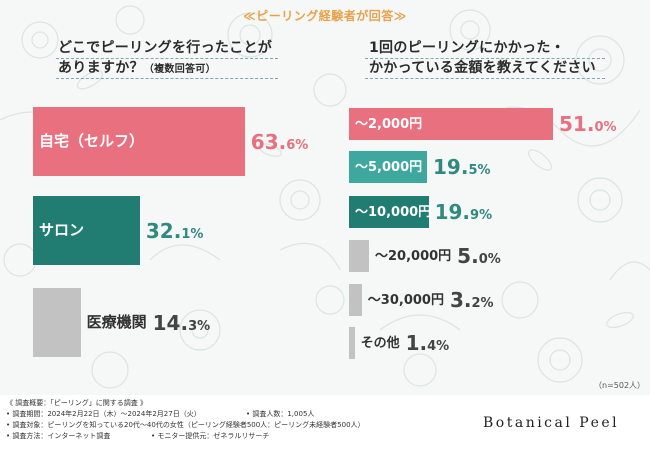 The image size is (650, 450). Describe the element at coordinates (389, 124) in the screenshot. I see `right-bar-label-0: ～2,000円` at that location.